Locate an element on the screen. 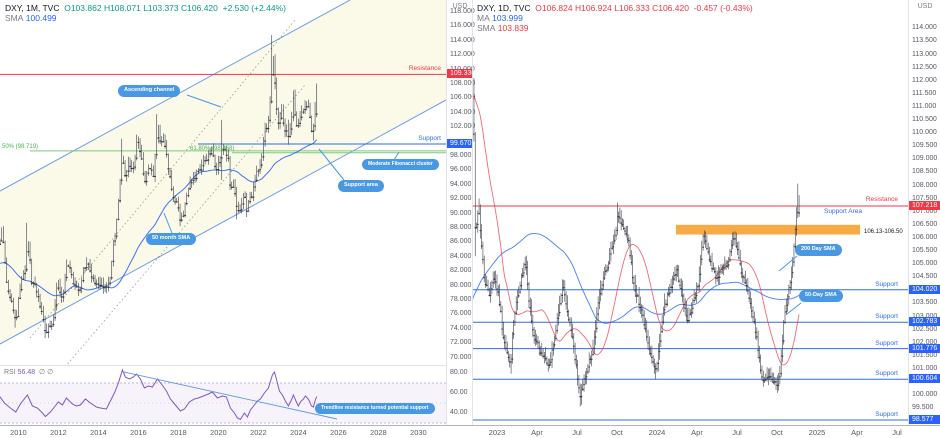 The width and height of the screenshot is (940, 438). rsi-settings-icon: ∅ is located at coordinates (50, 372).